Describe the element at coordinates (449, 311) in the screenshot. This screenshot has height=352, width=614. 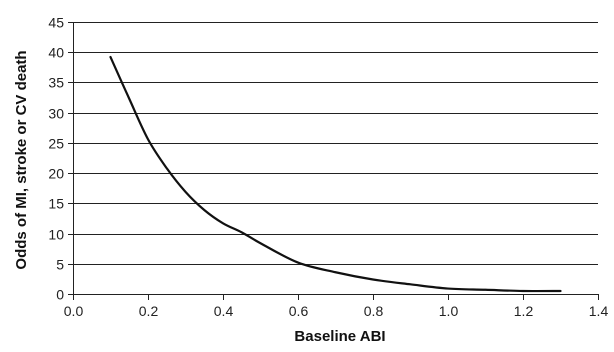
I see `x-tick-label: 1.0` at that location.